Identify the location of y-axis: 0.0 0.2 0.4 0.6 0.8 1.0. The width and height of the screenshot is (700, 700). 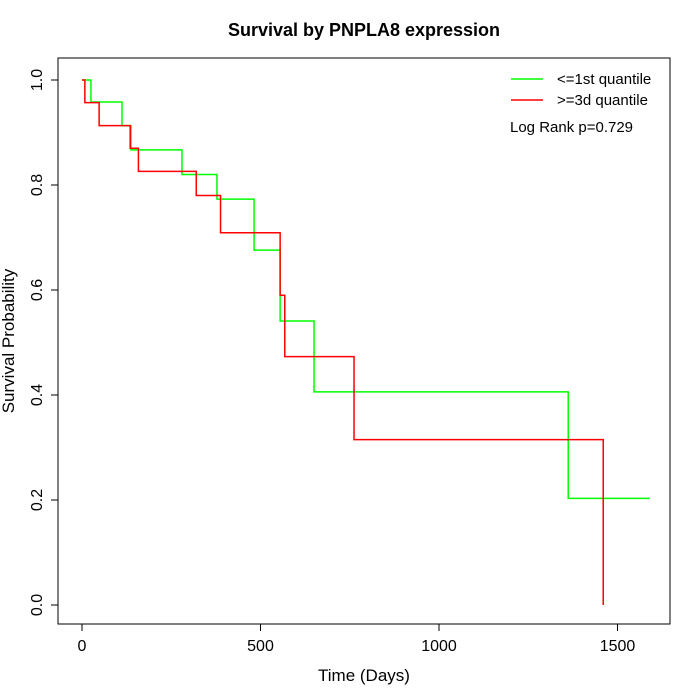
(44, 342).